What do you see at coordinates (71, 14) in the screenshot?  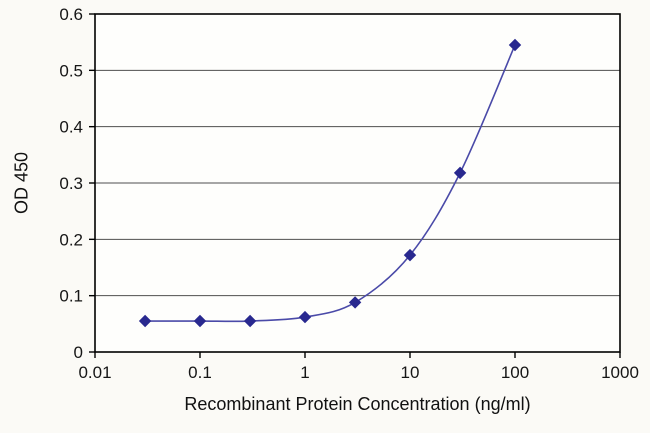 I see `y-tick-label: 0.6` at bounding box center [71, 14].